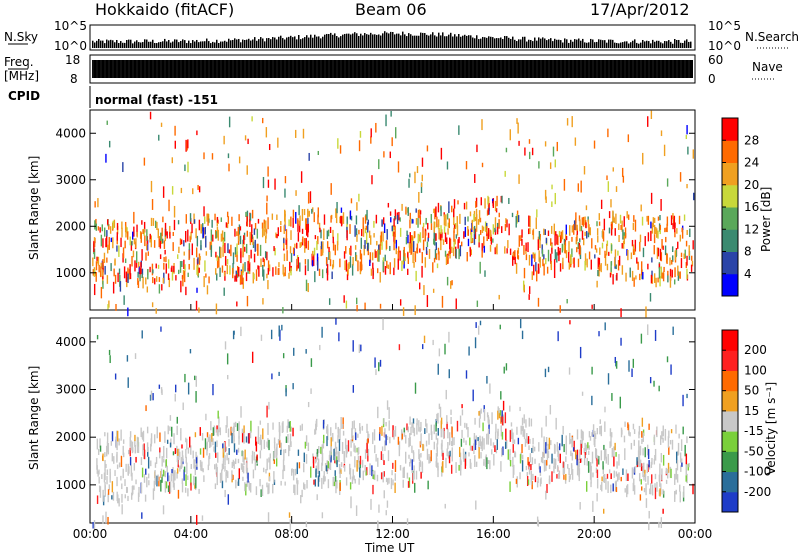  Describe the element at coordinates (755, 350) in the screenshot. I see `colorbar-tick: 200` at that location.